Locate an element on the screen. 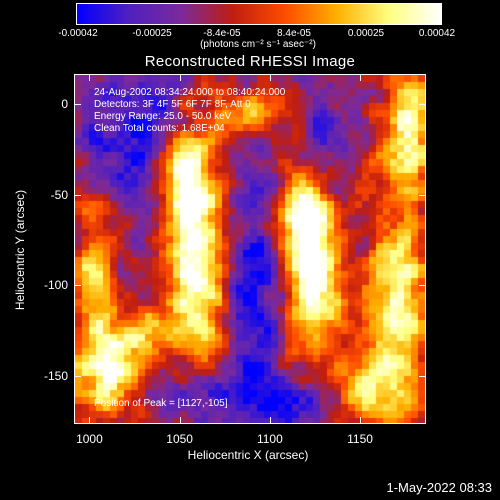  colorbar is located at coordinates (259, 14).